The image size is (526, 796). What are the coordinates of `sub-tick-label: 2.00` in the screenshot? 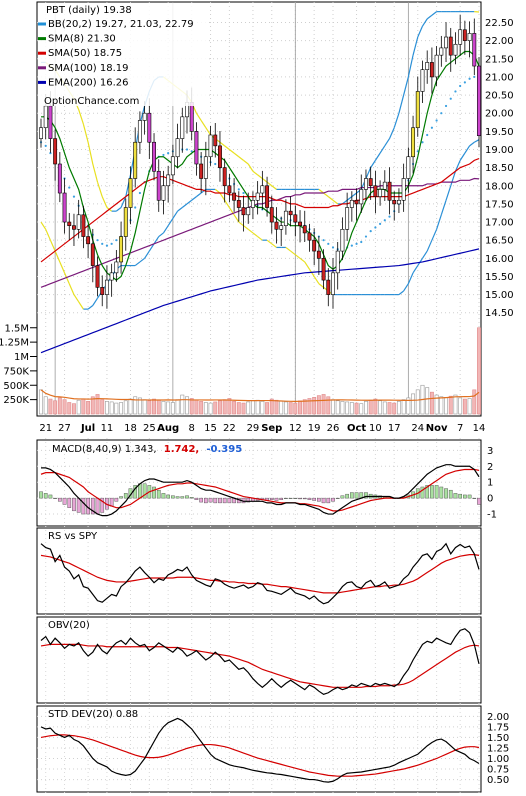 It's located at (498, 717).